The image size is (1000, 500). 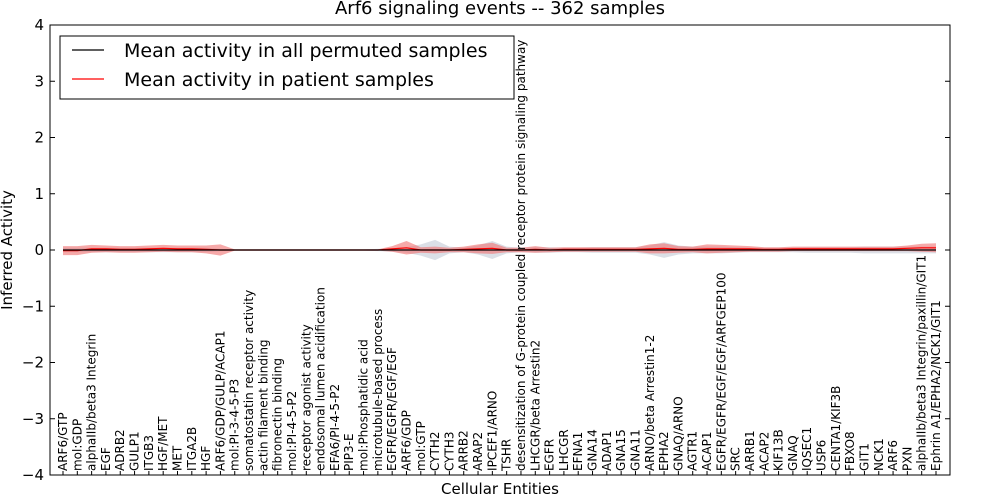 I want to click on x-tick-label: GNA14, so click(x=593, y=450).